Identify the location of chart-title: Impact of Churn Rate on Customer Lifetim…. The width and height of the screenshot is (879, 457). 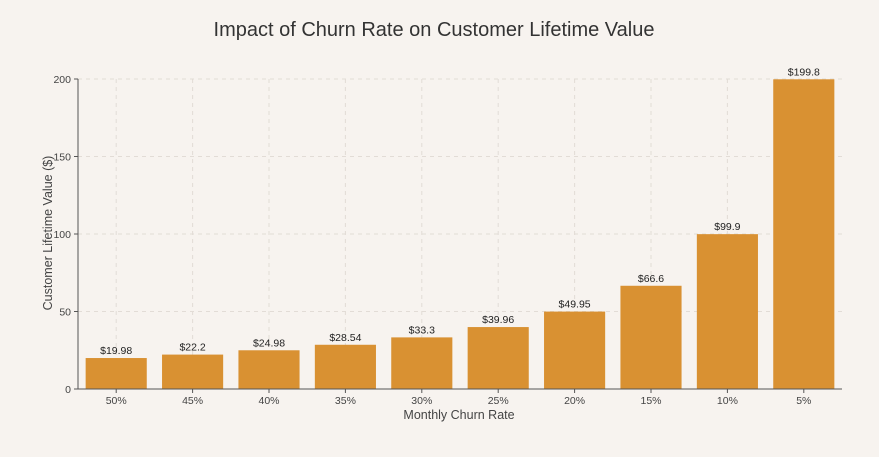
(434, 30).